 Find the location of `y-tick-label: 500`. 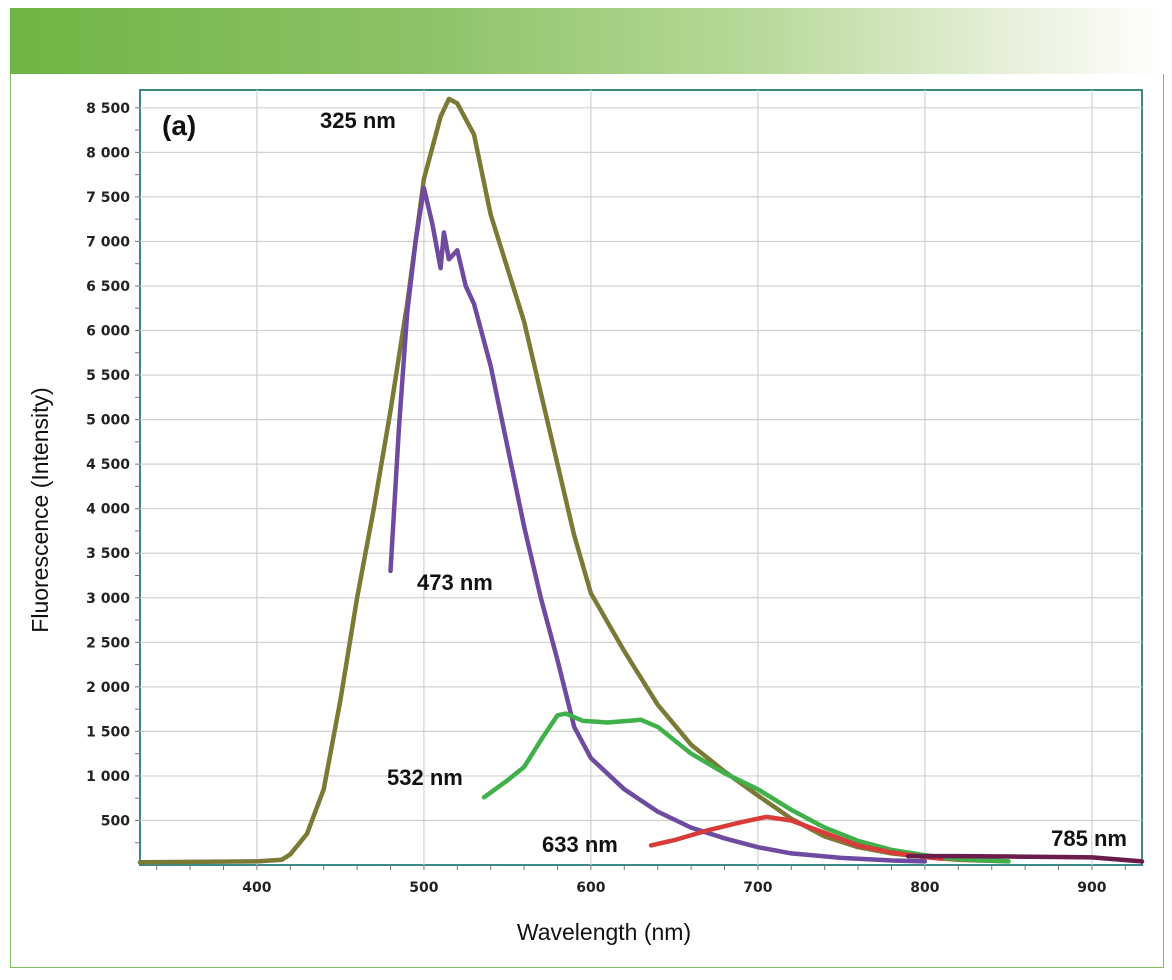

y-tick-label: 500 is located at coordinates (115, 821).